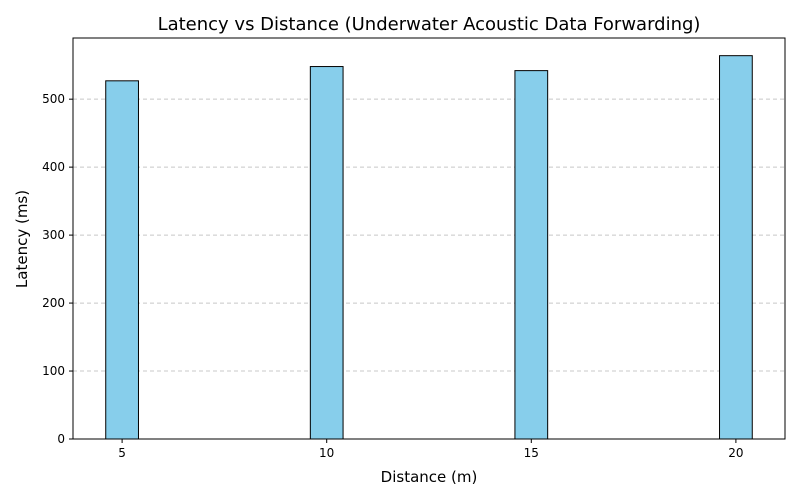 The width and height of the screenshot is (800, 500). Describe the element at coordinates (326, 453) in the screenshot. I see `x-tick-label: 10` at that location.